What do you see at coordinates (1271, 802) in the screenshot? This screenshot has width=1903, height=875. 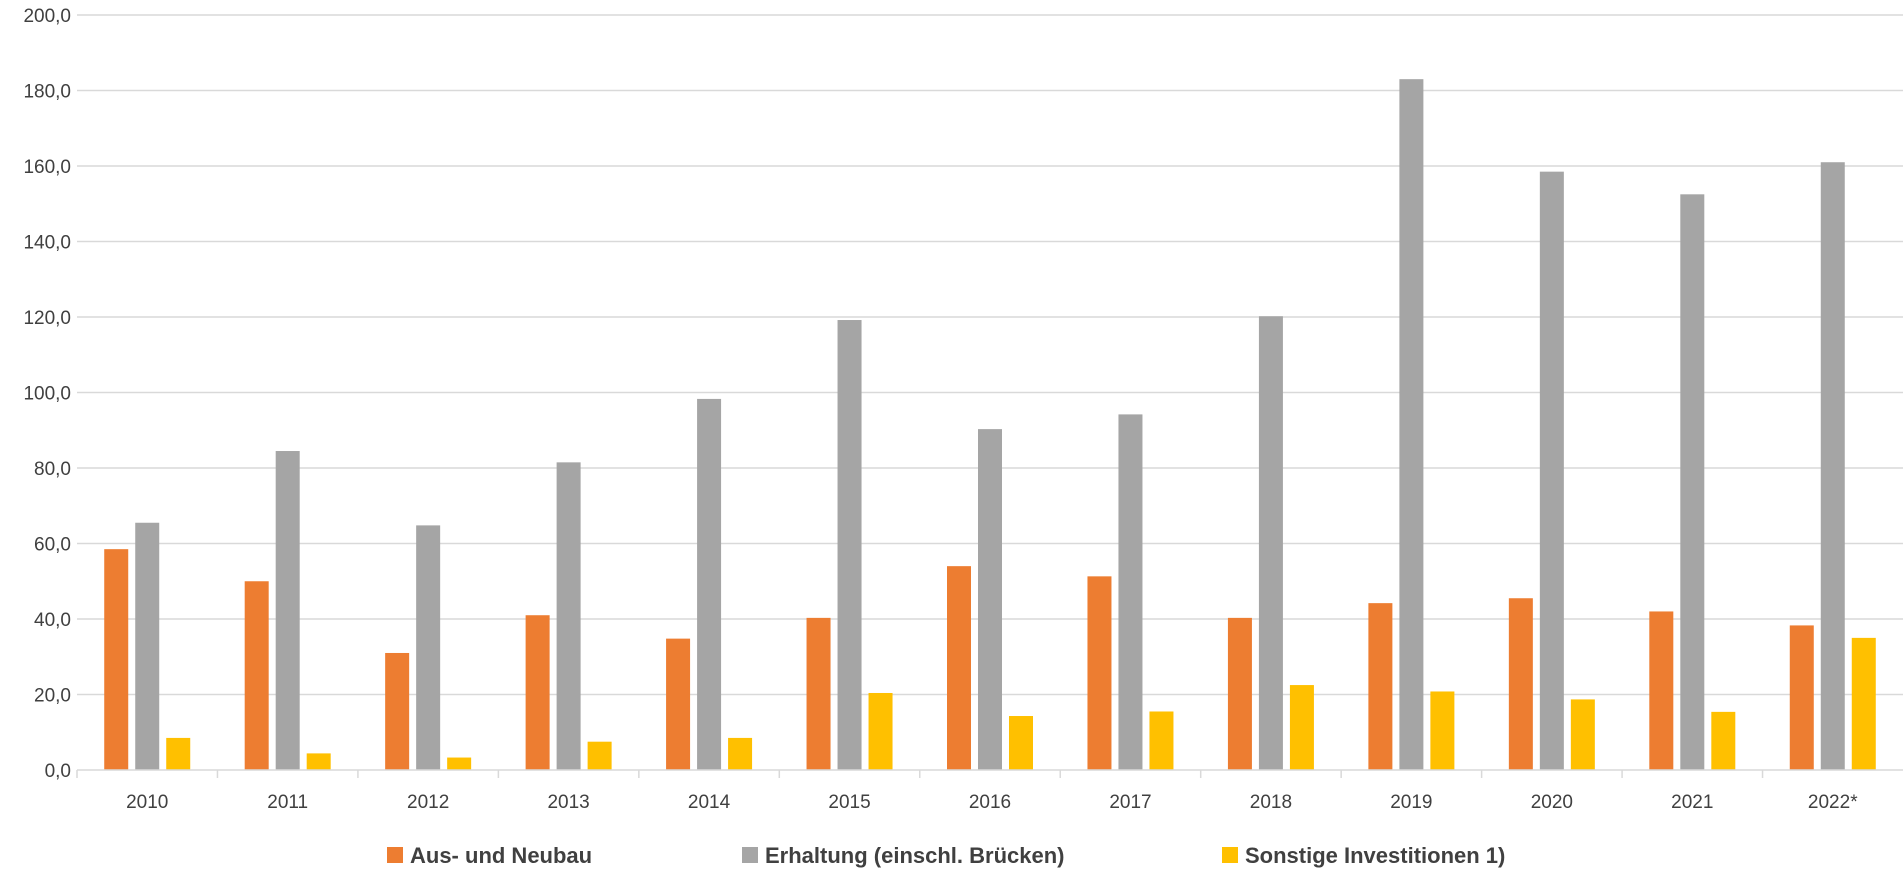 I see `x-tick-label: 2018` at bounding box center [1271, 802].